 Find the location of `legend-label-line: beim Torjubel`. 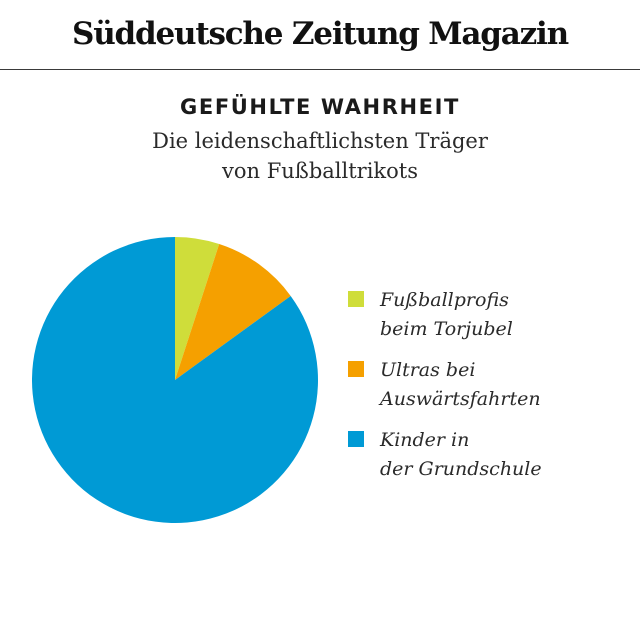

legend-label-line: beim Torjubel is located at coordinates (446, 329).